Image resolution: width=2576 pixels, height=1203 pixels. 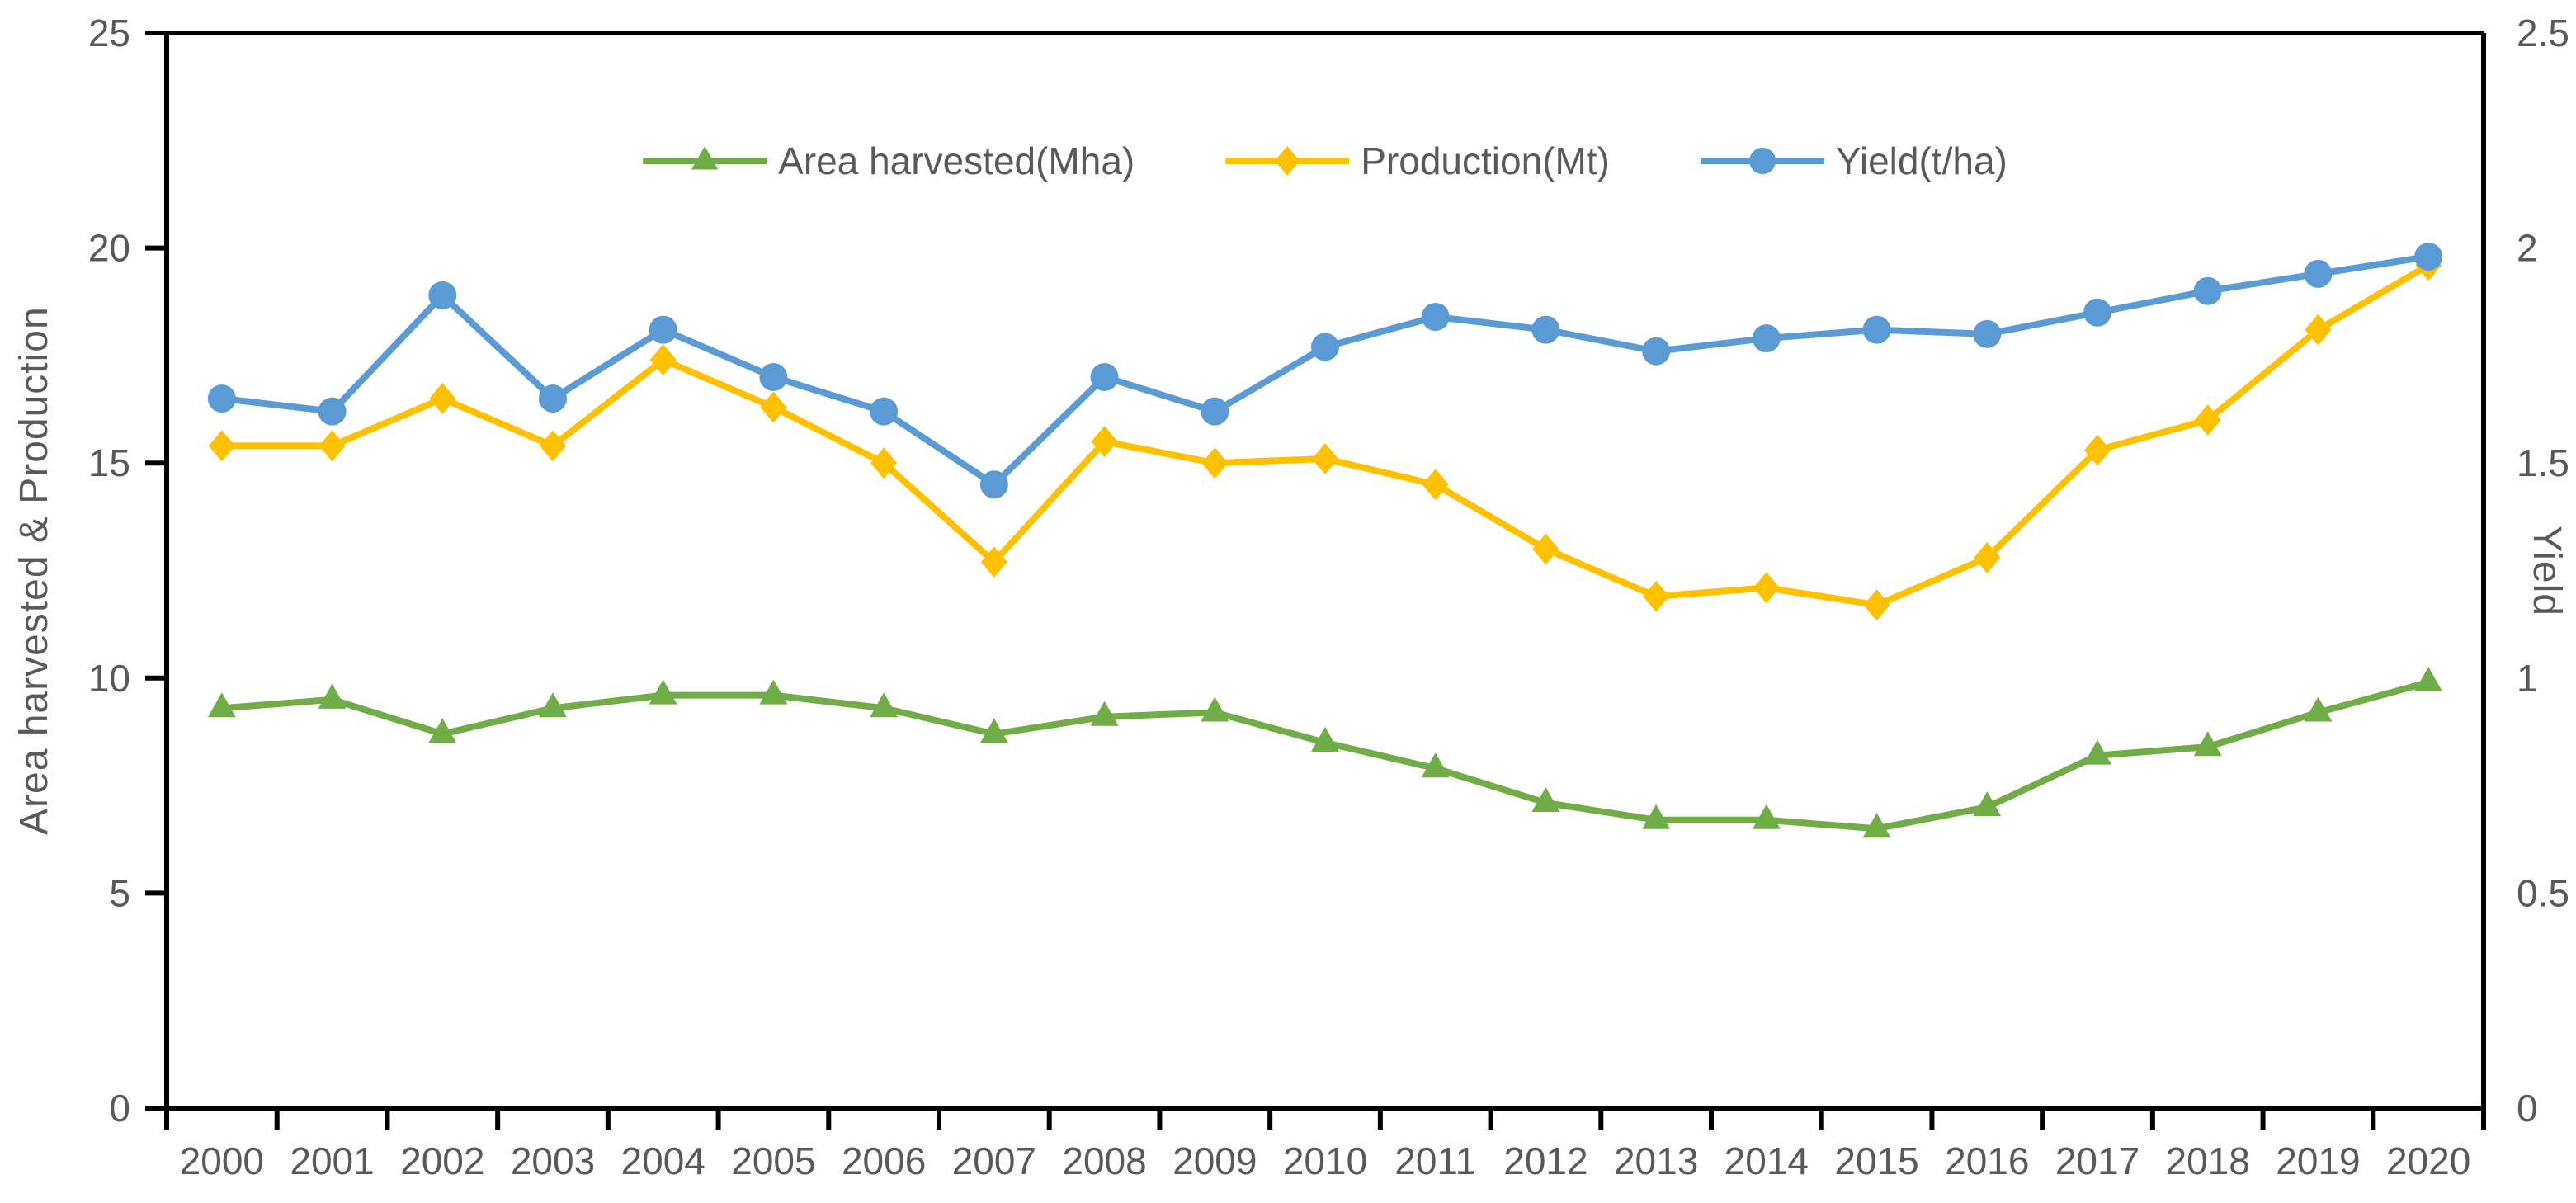 What do you see at coordinates (2543, 33) in the screenshot?
I see `right-axis-tick-label: 2.5` at bounding box center [2543, 33].